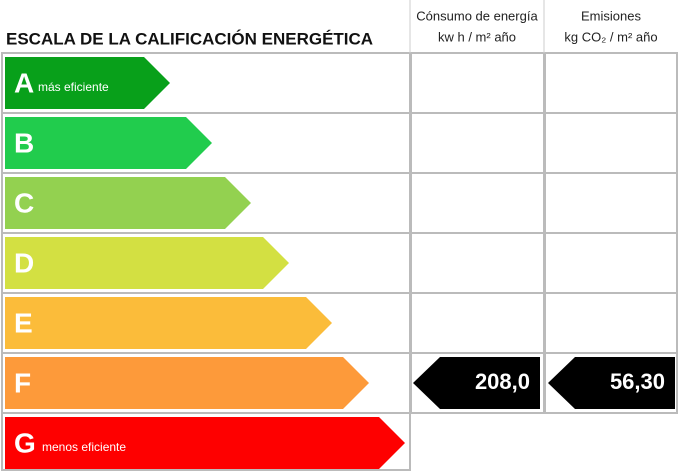 The width and height of the screenshot is (678, 471). Describe the element at coordinates (637, 381) in the screenshot. I see `rating-value: 56,30` at that location.